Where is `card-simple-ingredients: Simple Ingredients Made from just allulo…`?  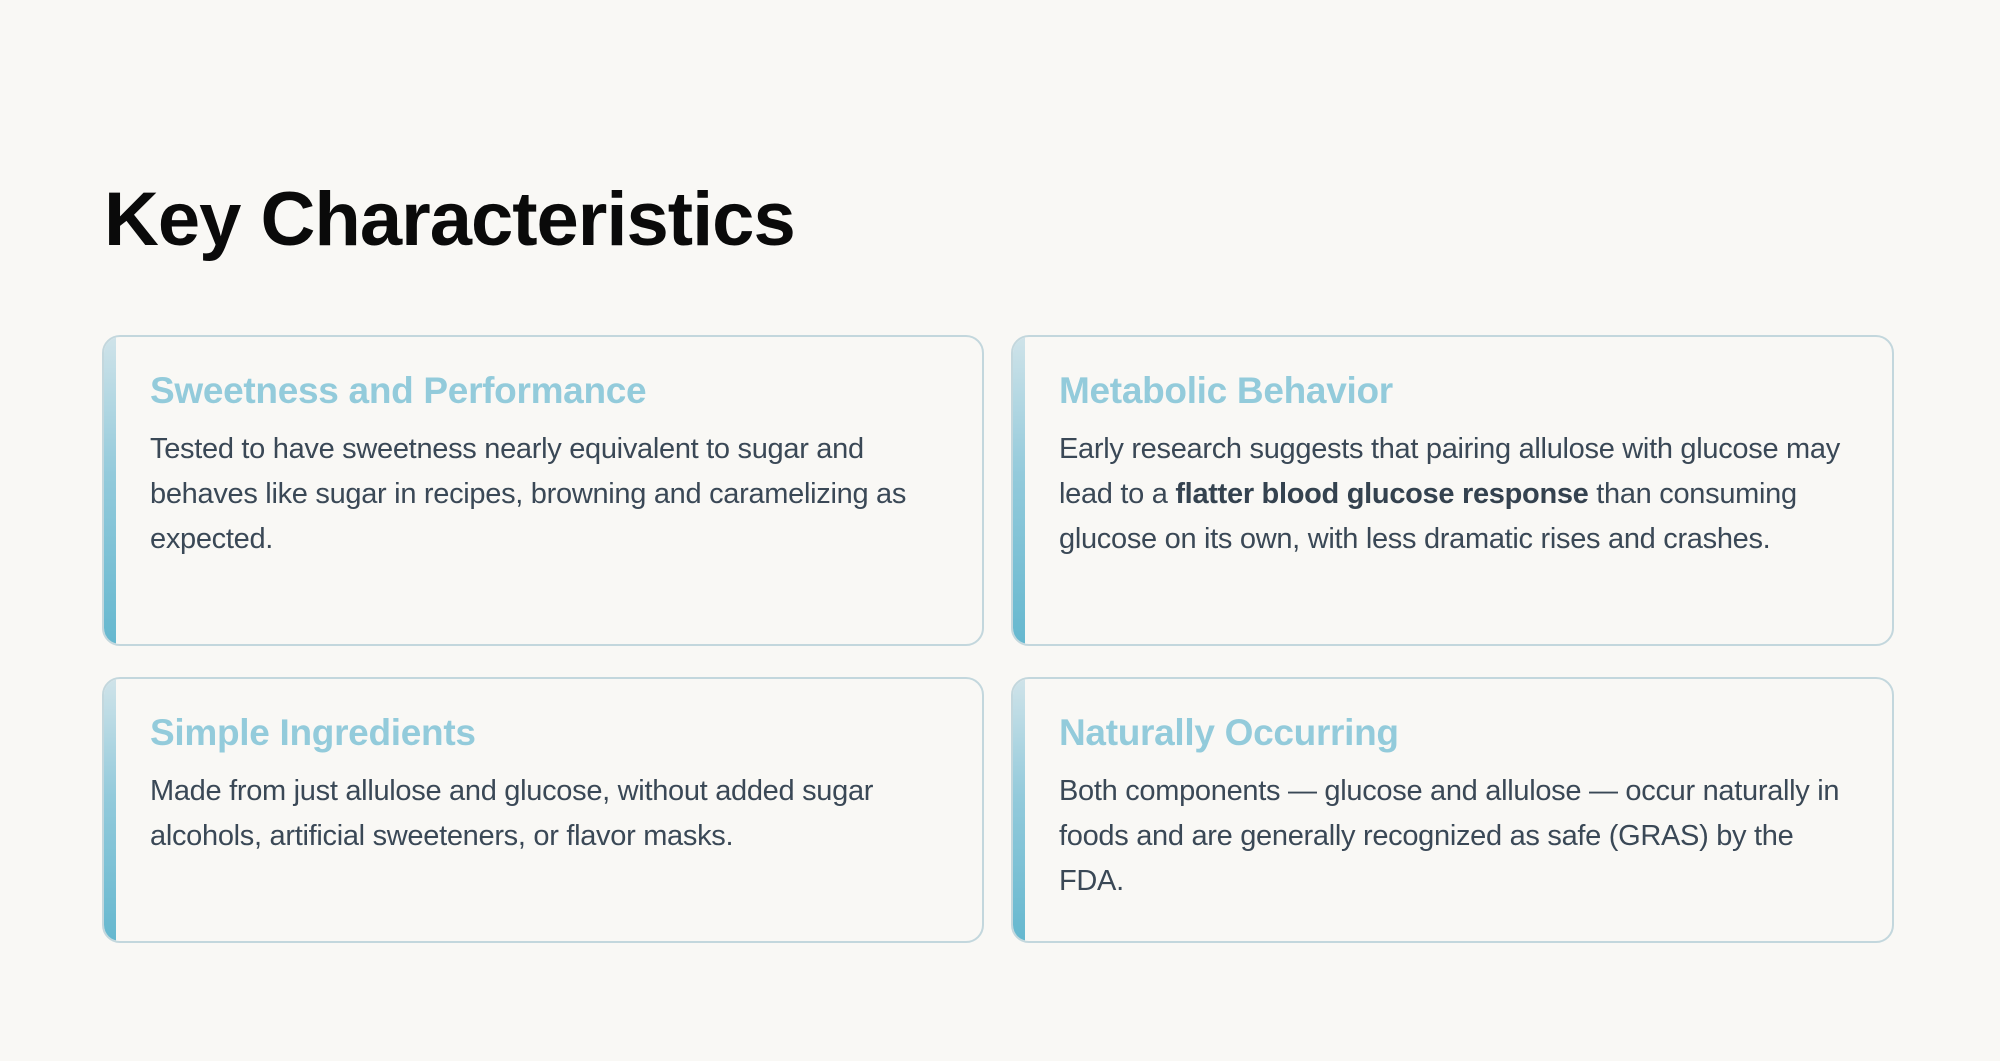 card-simple-ingredients: Simple Ingredients Made from just allulo… is located at coordinates (543, 810).